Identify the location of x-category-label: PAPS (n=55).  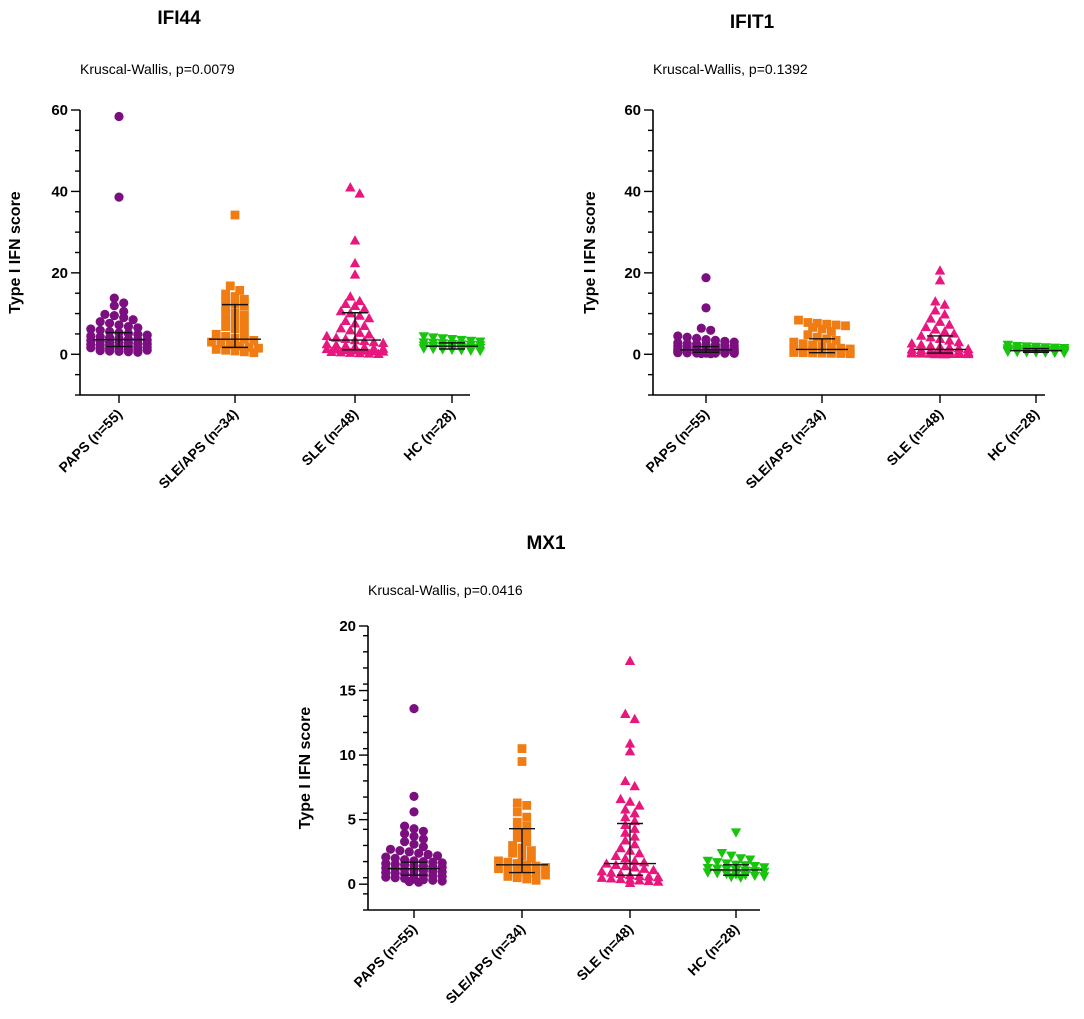
(385, 956).